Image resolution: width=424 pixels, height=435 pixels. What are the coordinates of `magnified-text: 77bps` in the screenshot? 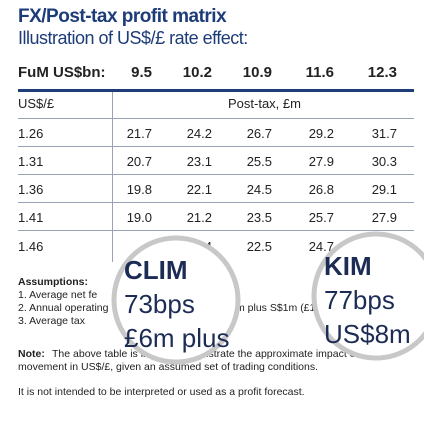 It's located at (359, 300).